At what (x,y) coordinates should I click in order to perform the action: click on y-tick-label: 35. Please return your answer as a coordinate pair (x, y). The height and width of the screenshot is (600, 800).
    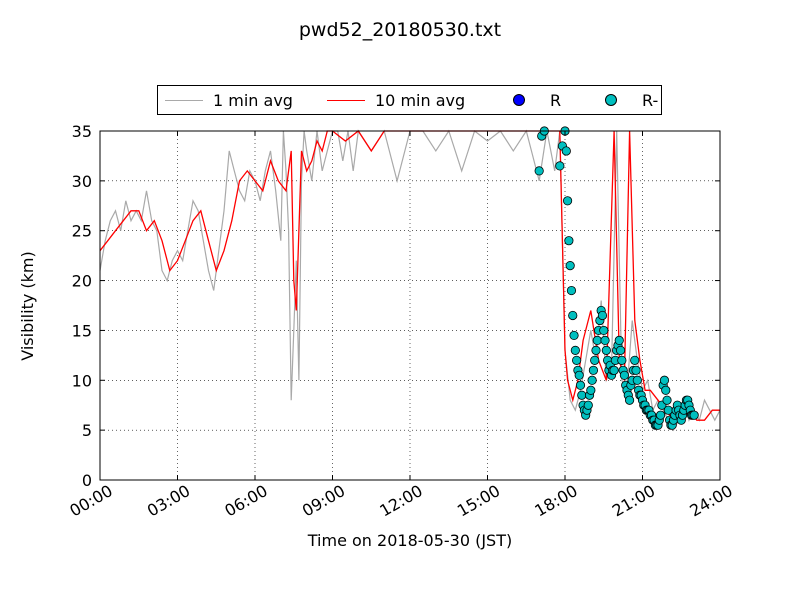
    Looking at the image, I should click on (82, 131).